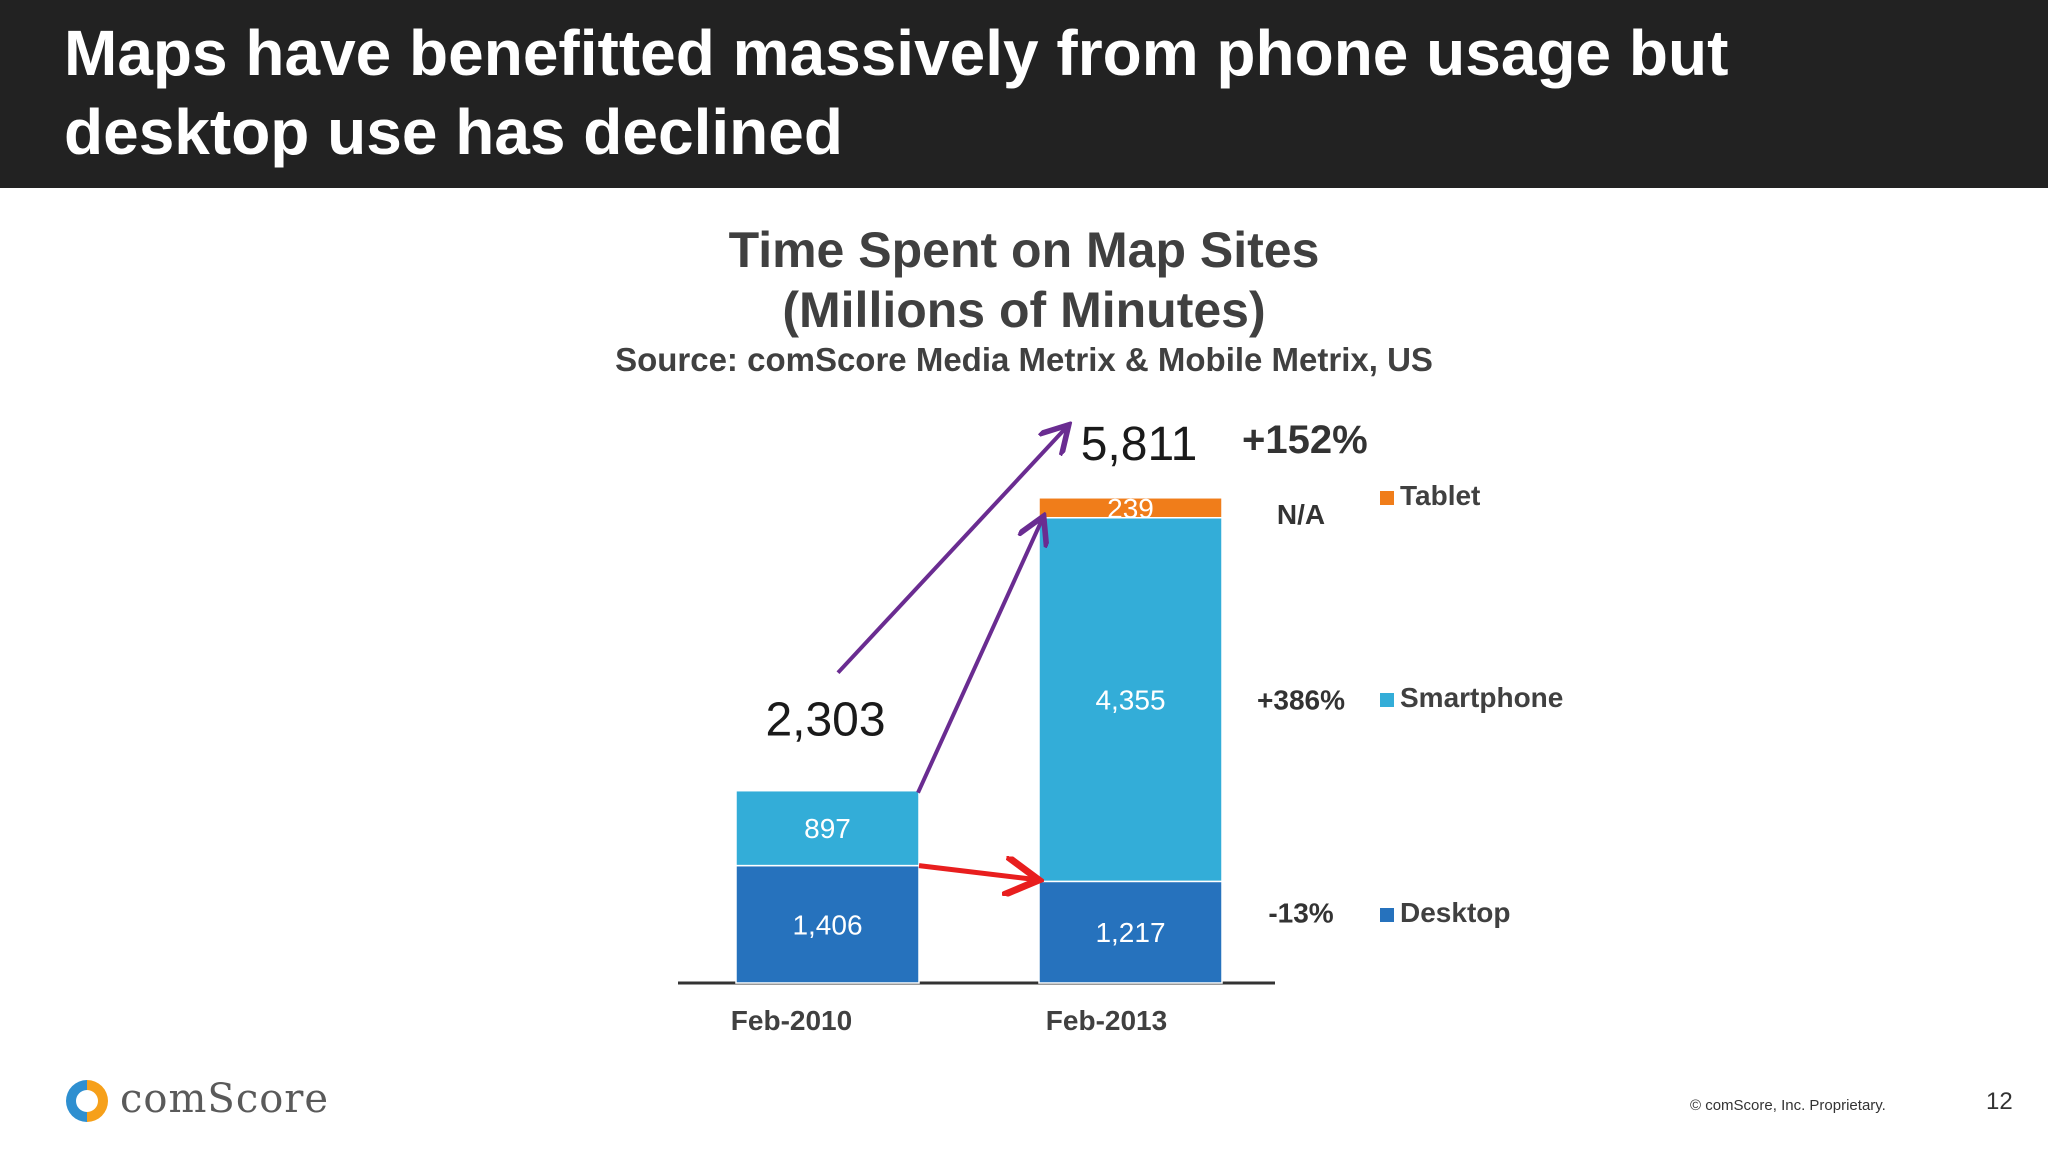 This screenshot has width=2048, height=1152. I want to click on legend-swatch-desktop, so click(1387, 915).